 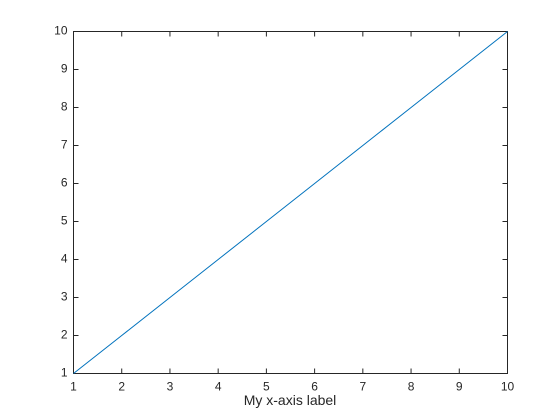 I want to click on y-tick-label: 4, so click(x=64, y=259).